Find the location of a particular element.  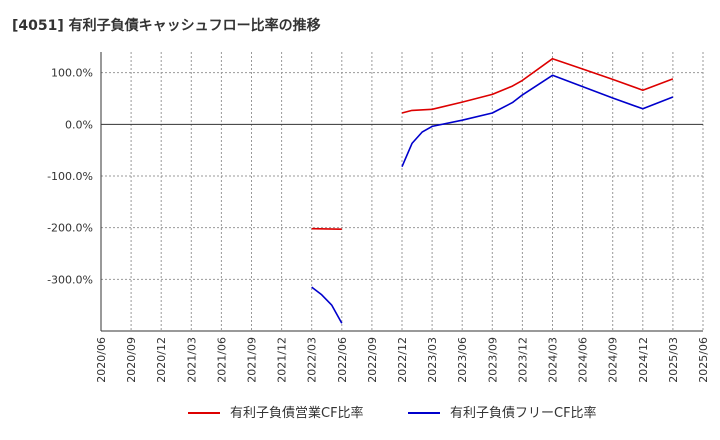

x-tick-label: 2024/06 is located at coordinates (583, 360).